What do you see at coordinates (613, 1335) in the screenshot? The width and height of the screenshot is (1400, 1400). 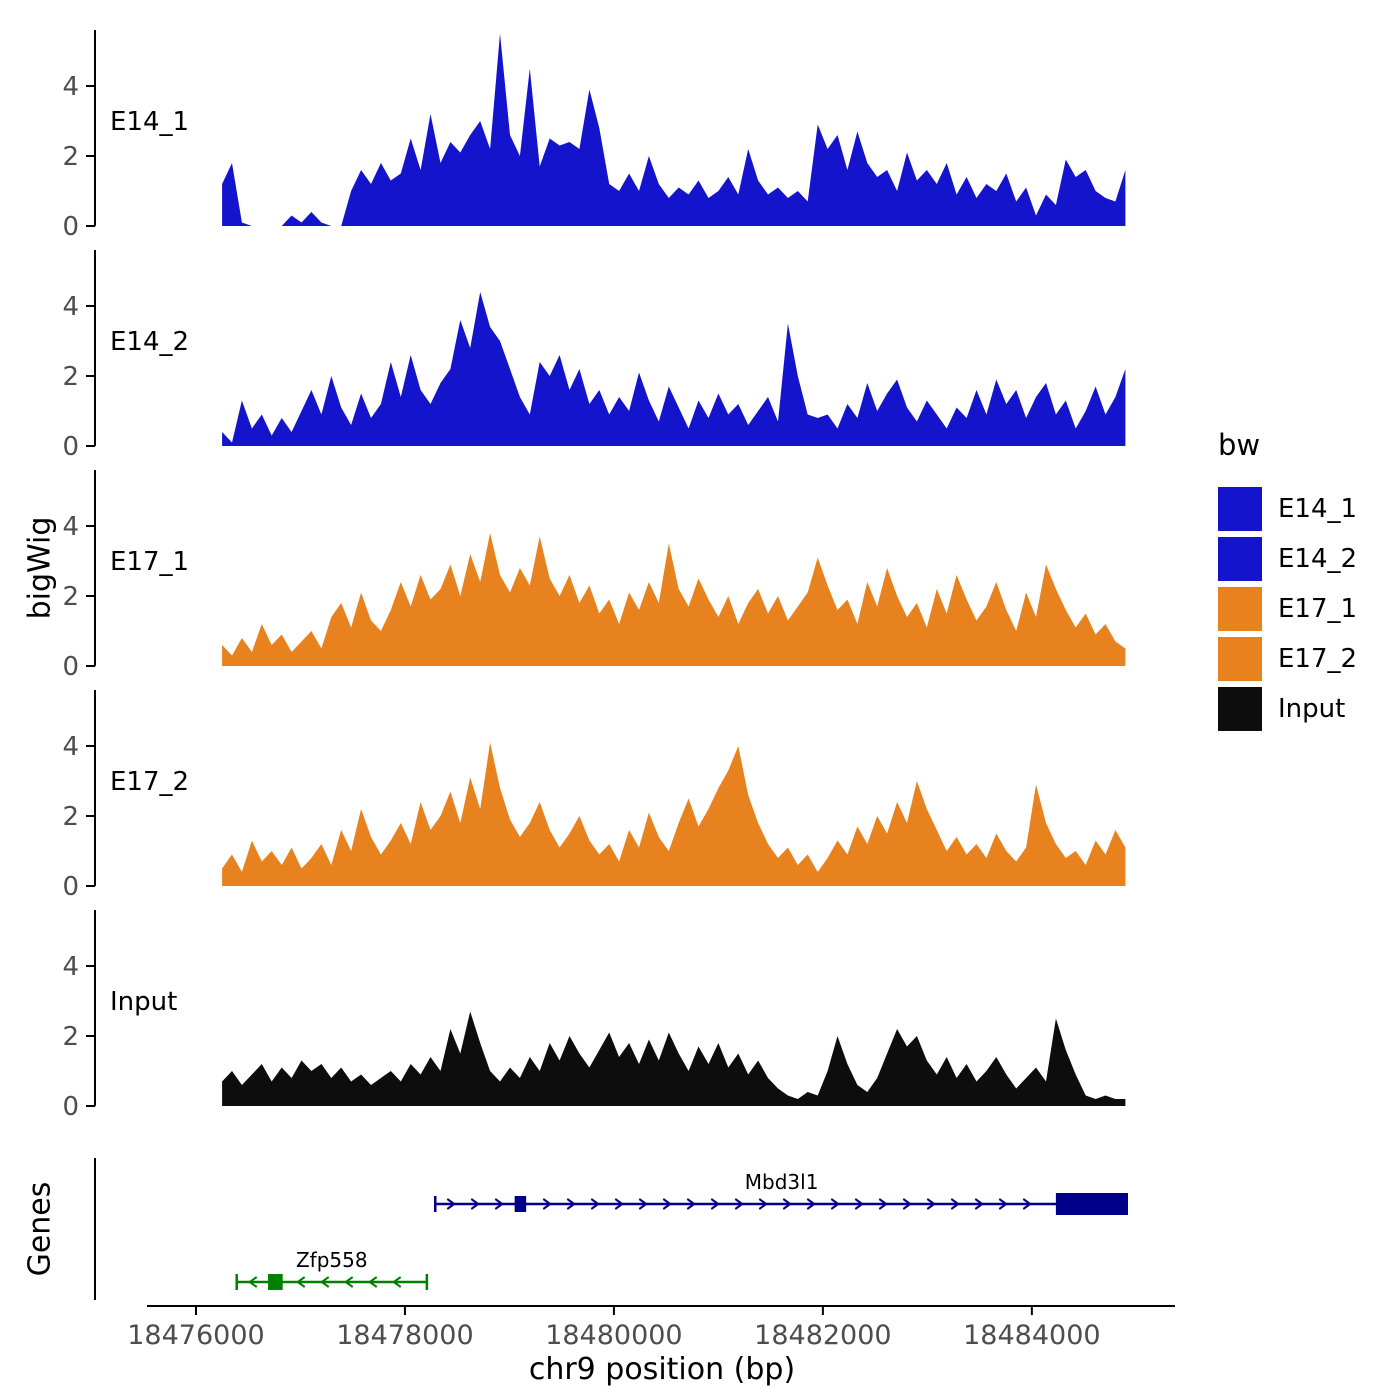 I see `x-tick-label: 18480000` at bounding box center [613, 1335].